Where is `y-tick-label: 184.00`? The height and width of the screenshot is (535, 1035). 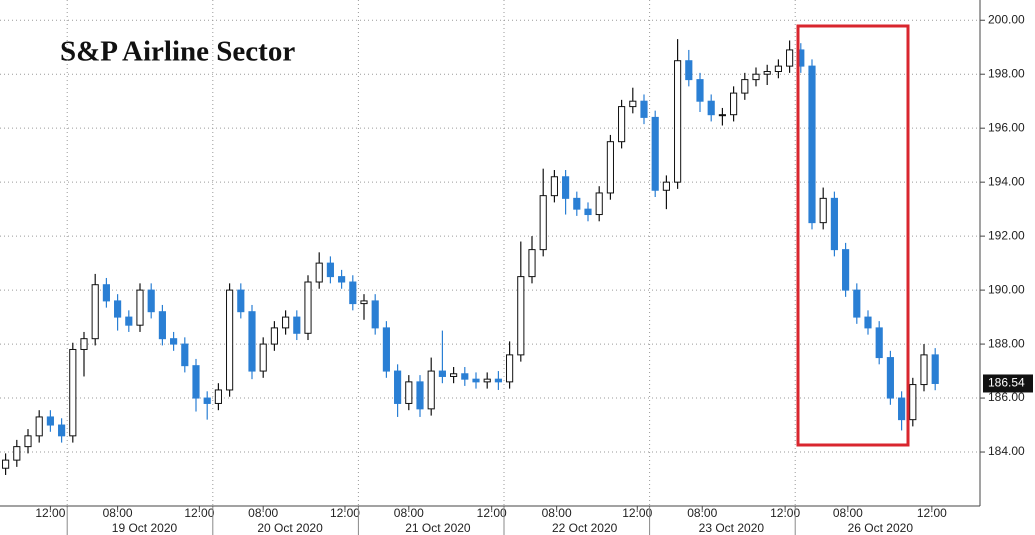 y-tick-label: 184.00 is located at coordinates (1006, 451).